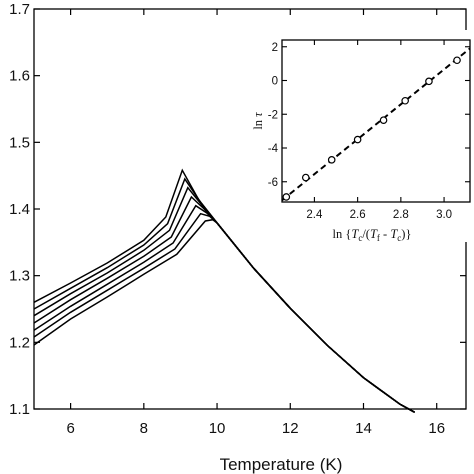 This screenshot has width=474, height=474. Describe the element at coordinates (70, 428) in the screenshot. I see `main-x-tick-label: 6` at that location.